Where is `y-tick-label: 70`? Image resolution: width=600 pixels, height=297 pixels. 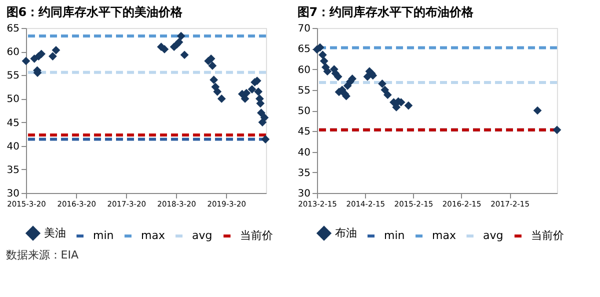 y-tick-label: 70 is located at coordinates (304, 29).